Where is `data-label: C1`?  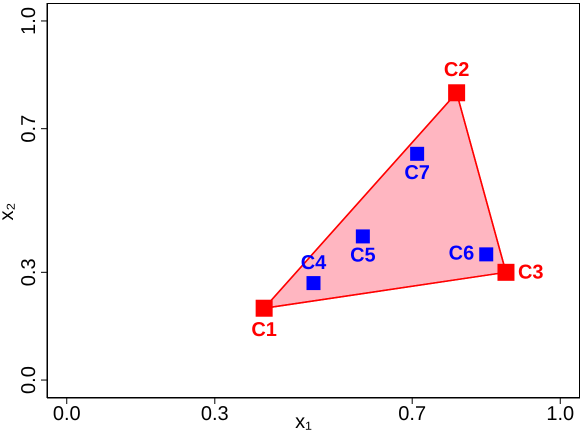
data-label: C1 is located at coordinates (264, 330).